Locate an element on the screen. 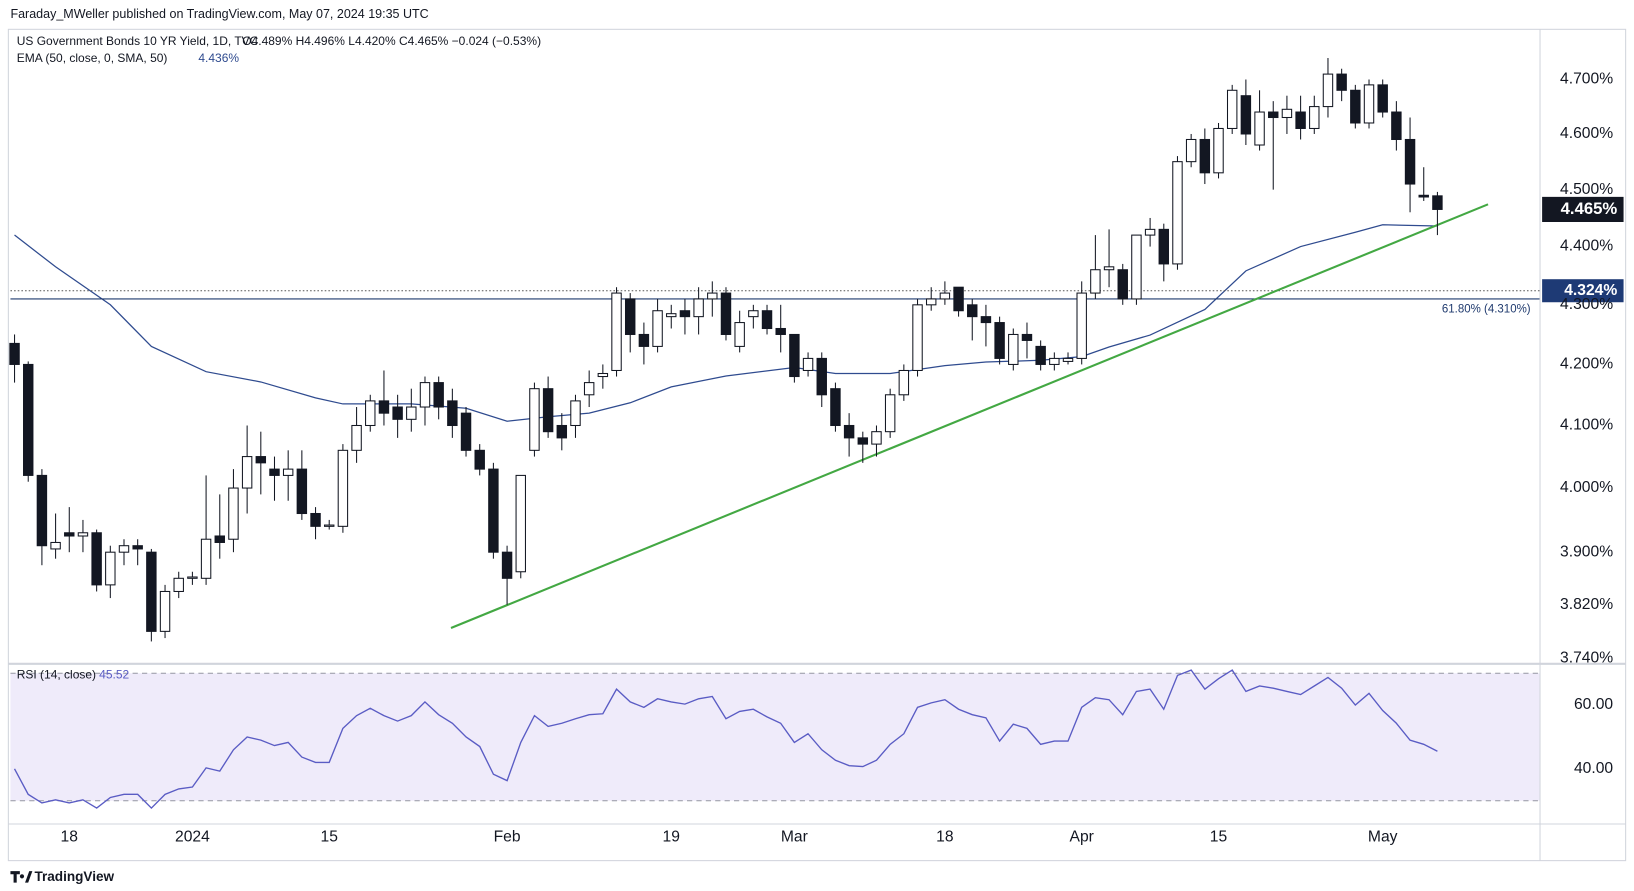 This screenshot has width=1634, height=891. ema-legend: EMA (50, close, 0, SMA, 50) is located at coordinates (92, 58).